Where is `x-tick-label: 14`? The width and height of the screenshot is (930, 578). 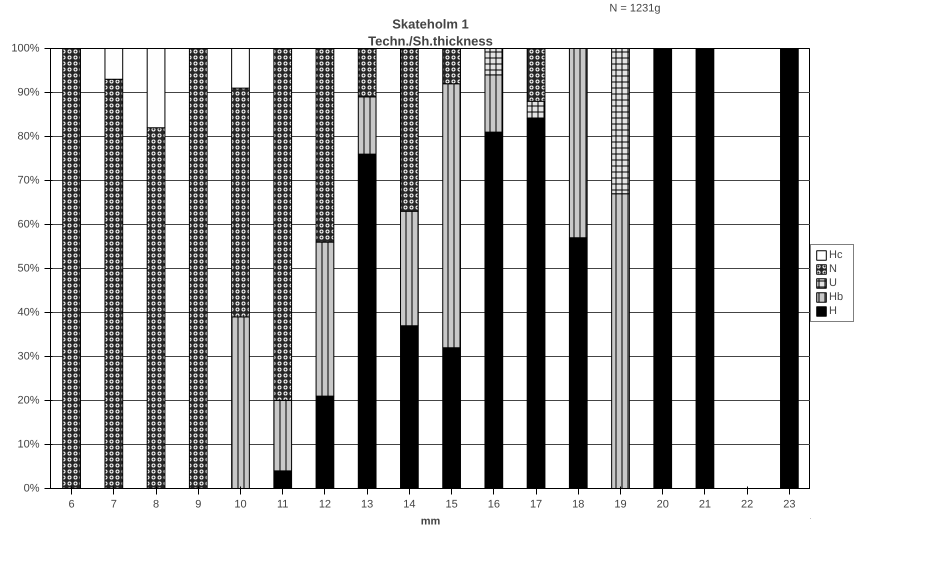 x-tick-label: 14 is located at coordinates (409, 504).